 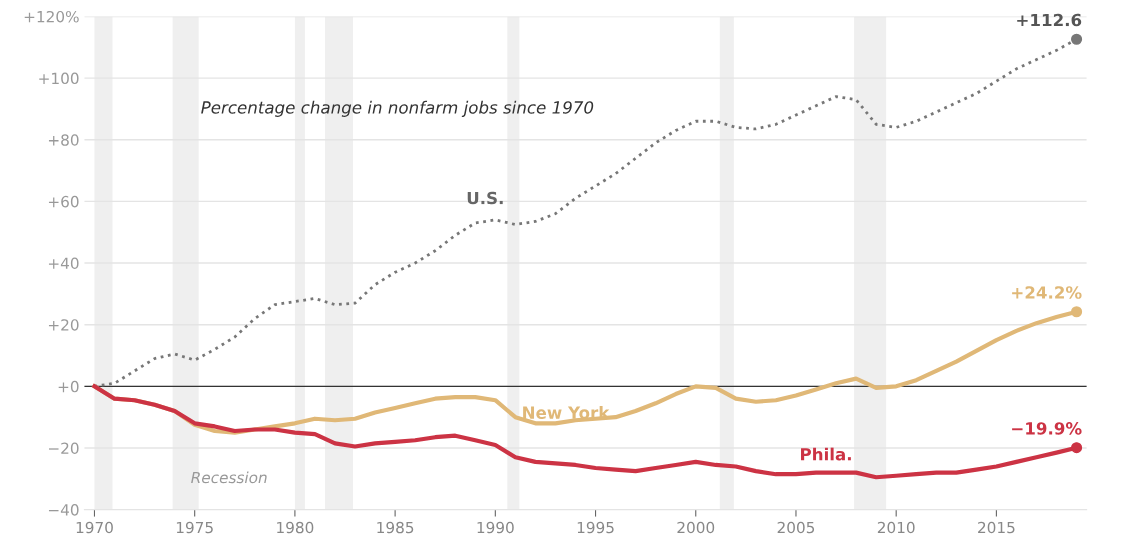 I want to click on x-tick-label: 2005, so click(x=796, y=527).